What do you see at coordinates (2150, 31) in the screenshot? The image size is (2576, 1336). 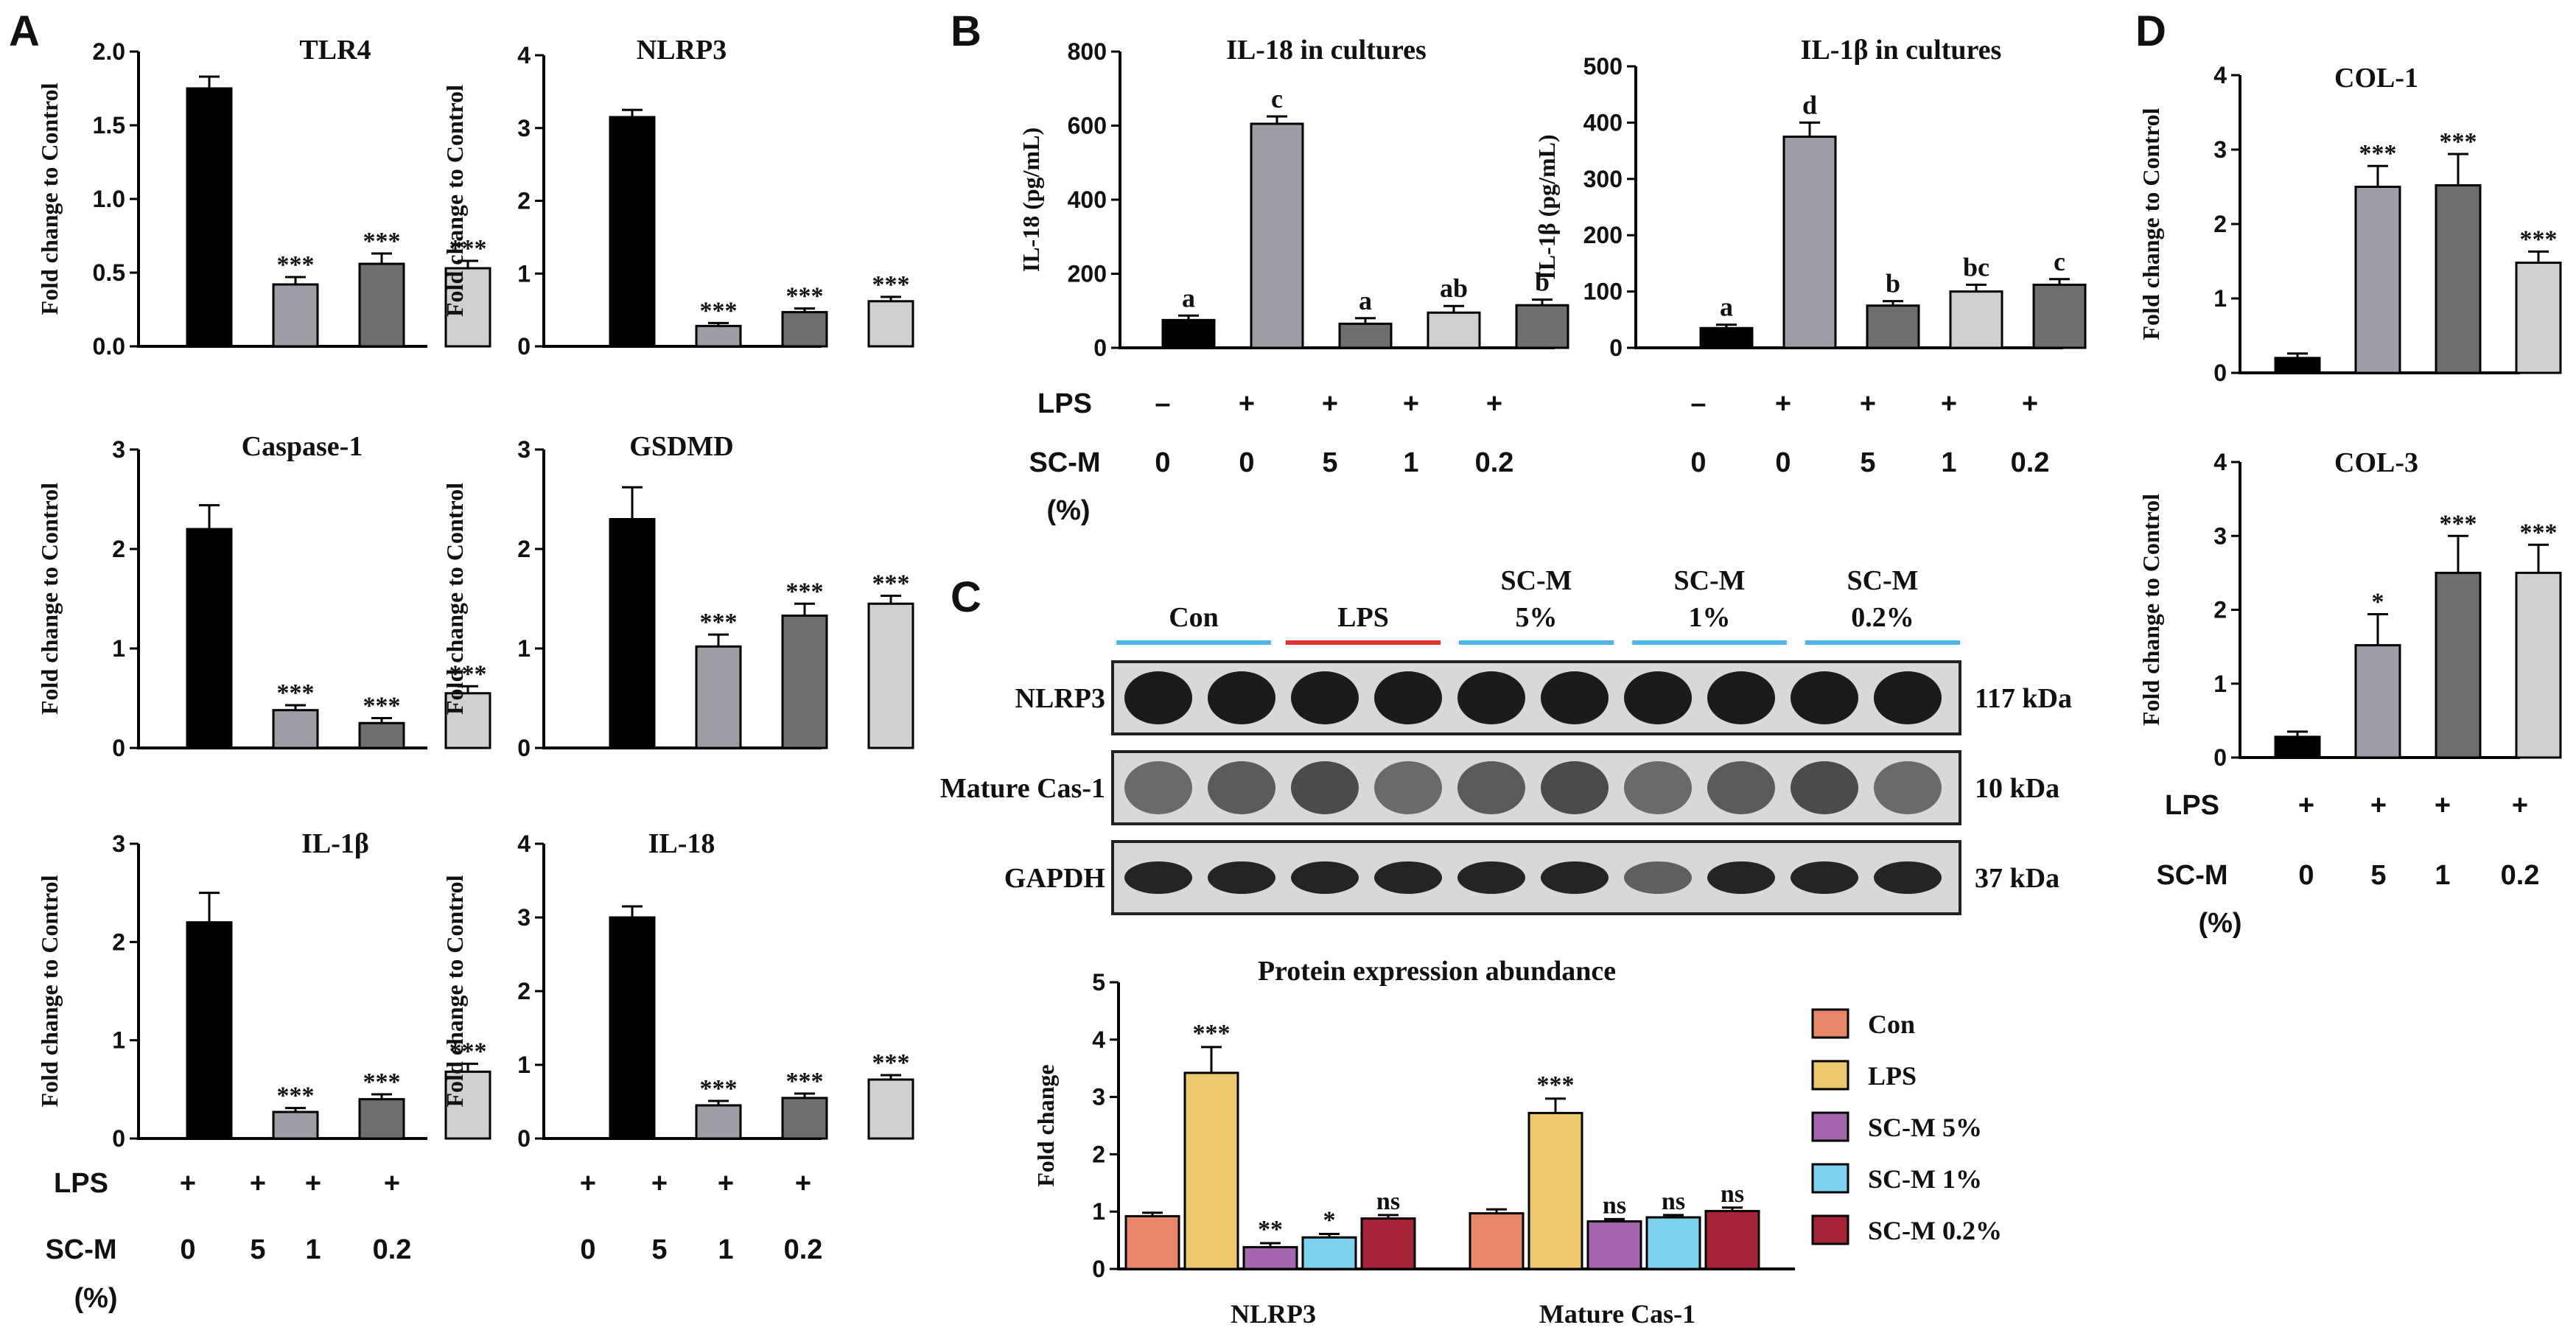 I see `panel-label-d: D` at bounding box center [2150, 31].